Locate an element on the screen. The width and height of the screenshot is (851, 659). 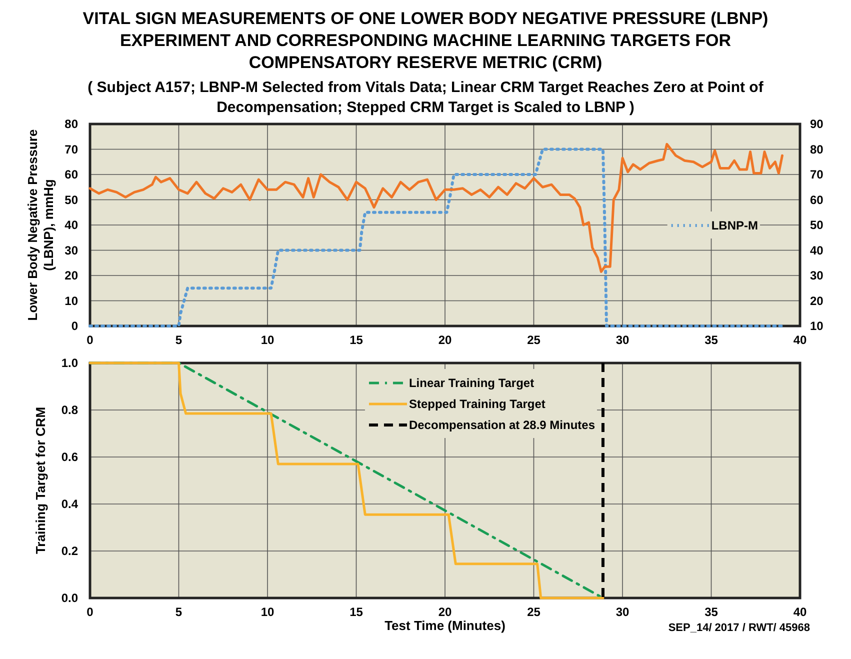
y2-tick-label: 70 is located at coordinates (817, 175).